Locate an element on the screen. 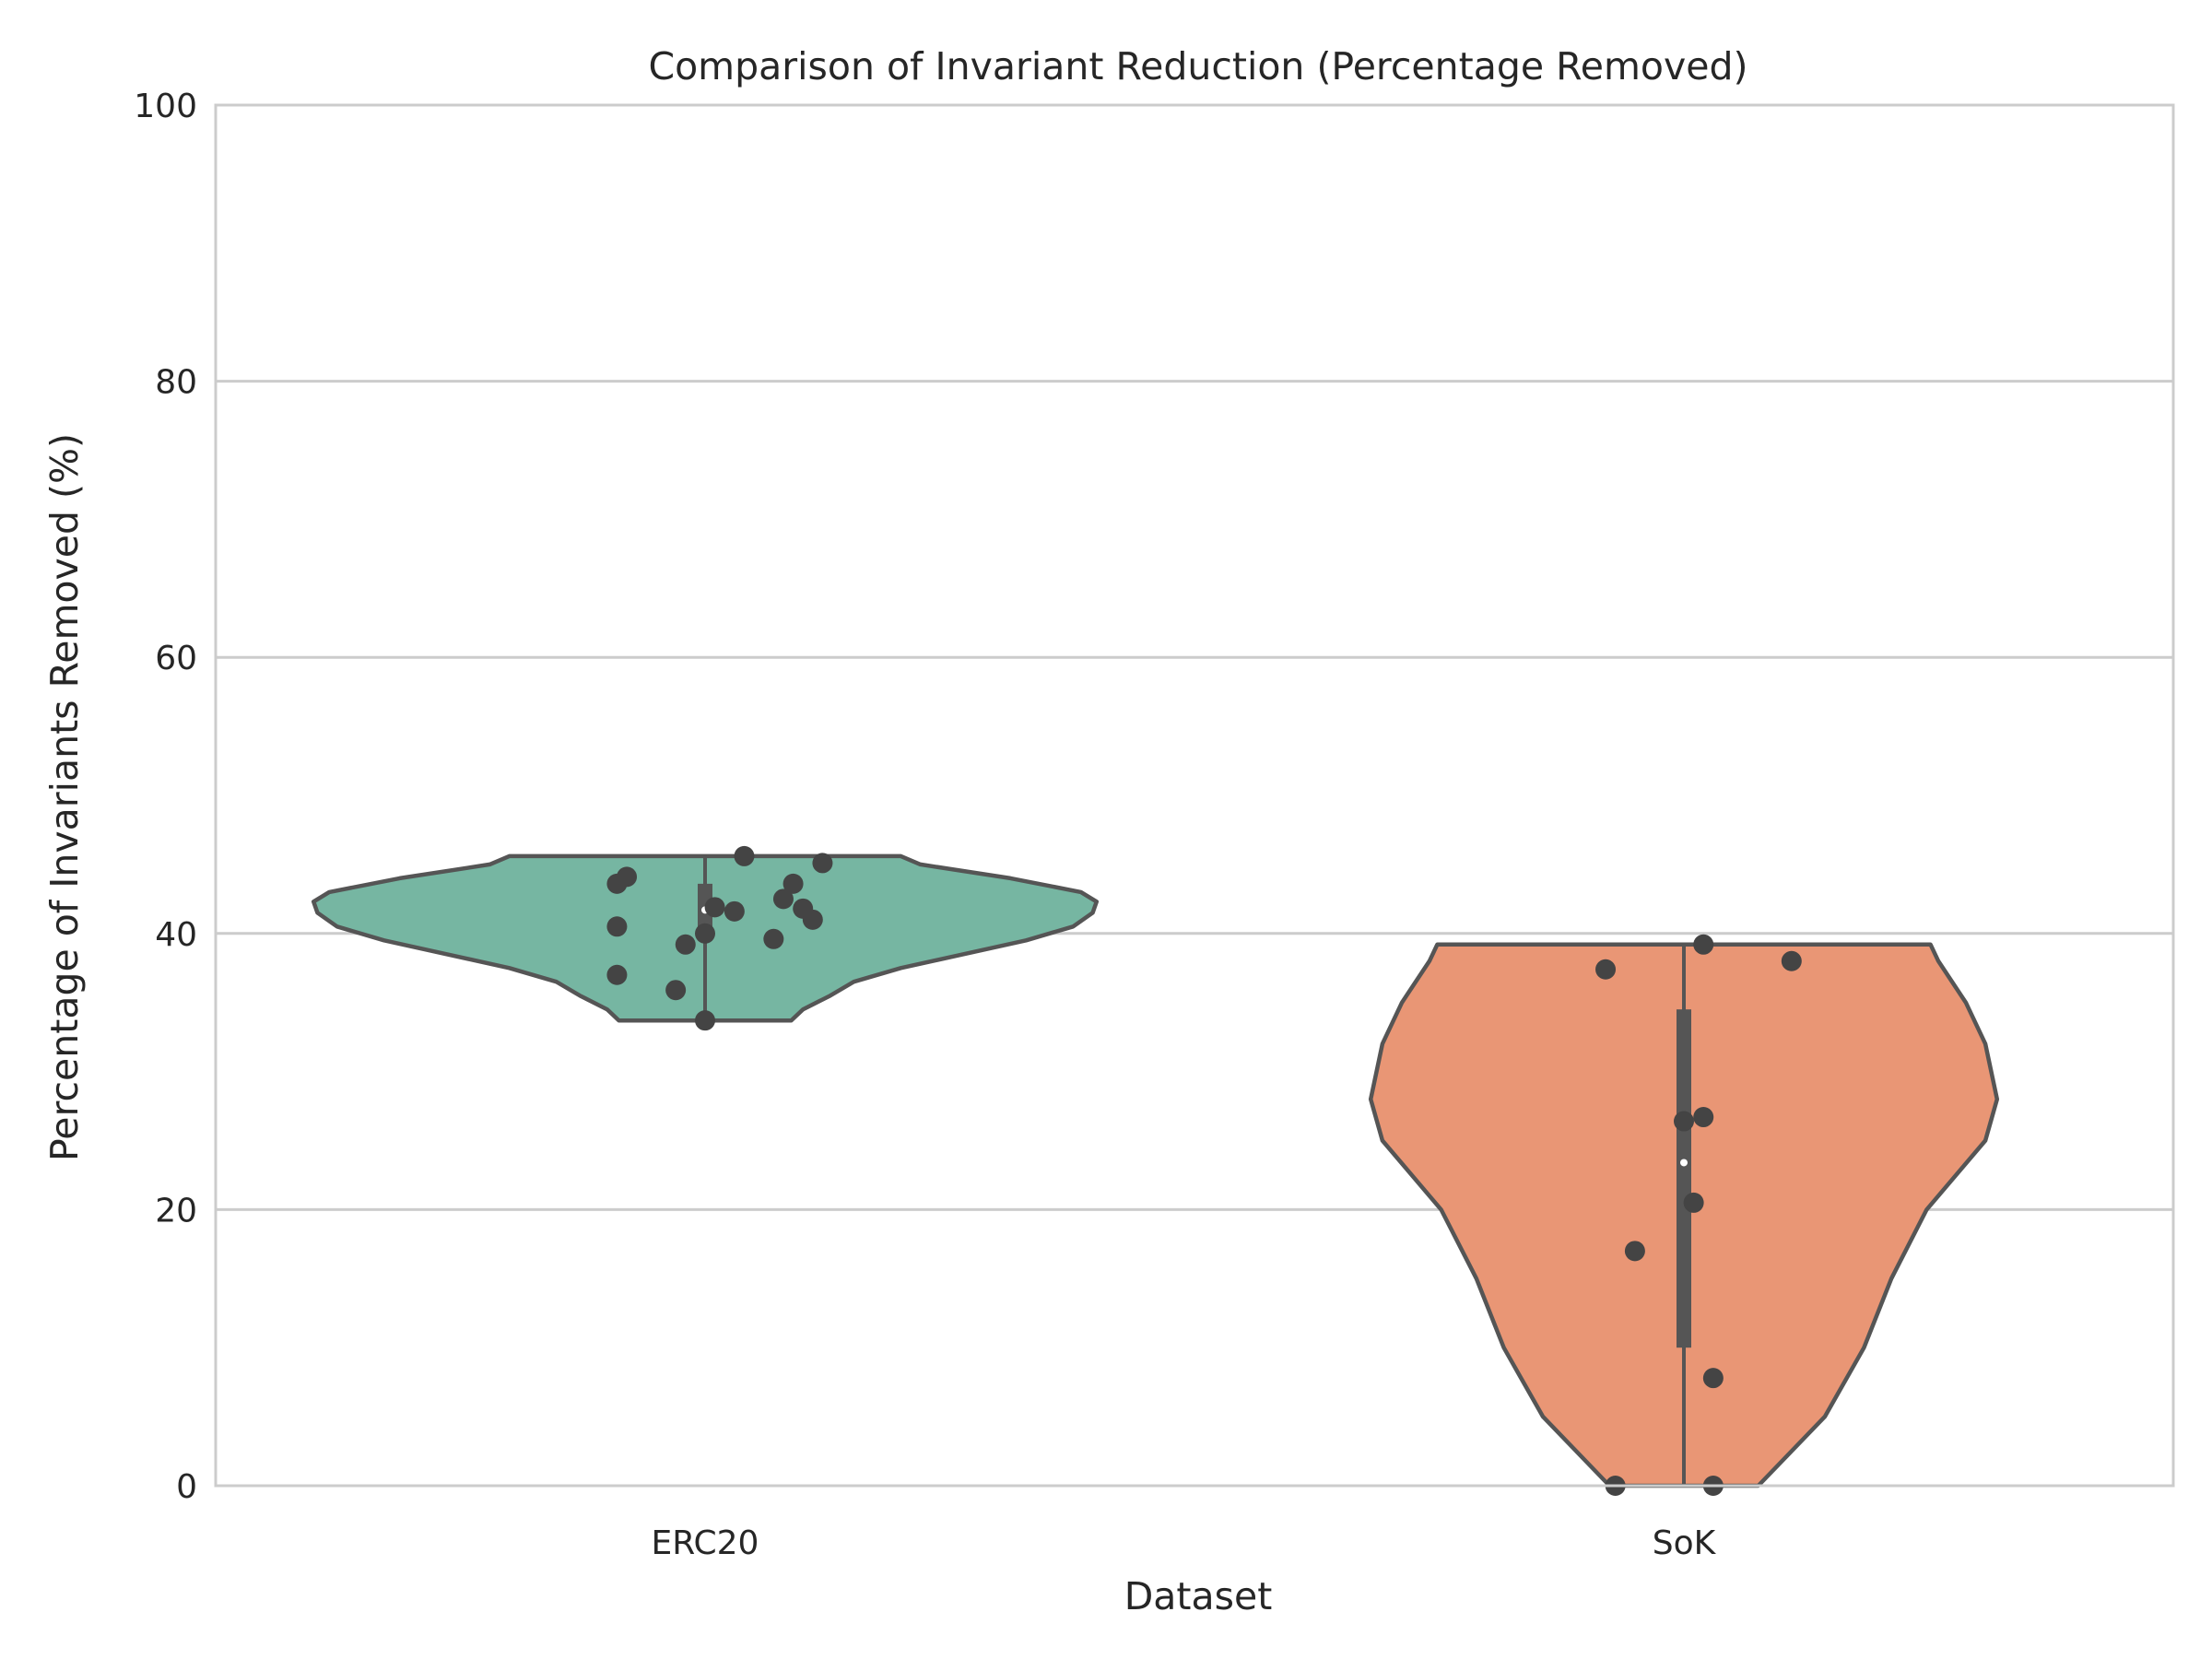  x-tick-label: ERC20 is located at coordinates (705, 1543).